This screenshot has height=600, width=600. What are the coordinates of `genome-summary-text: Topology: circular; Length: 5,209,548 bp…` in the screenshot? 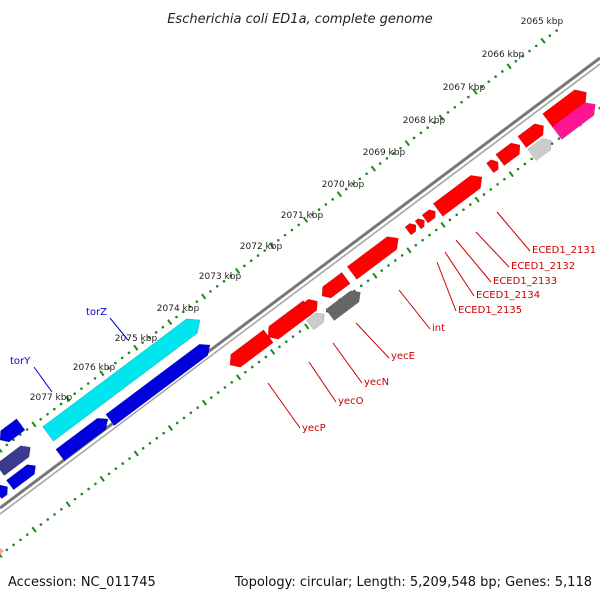 It's located at (413, 582).